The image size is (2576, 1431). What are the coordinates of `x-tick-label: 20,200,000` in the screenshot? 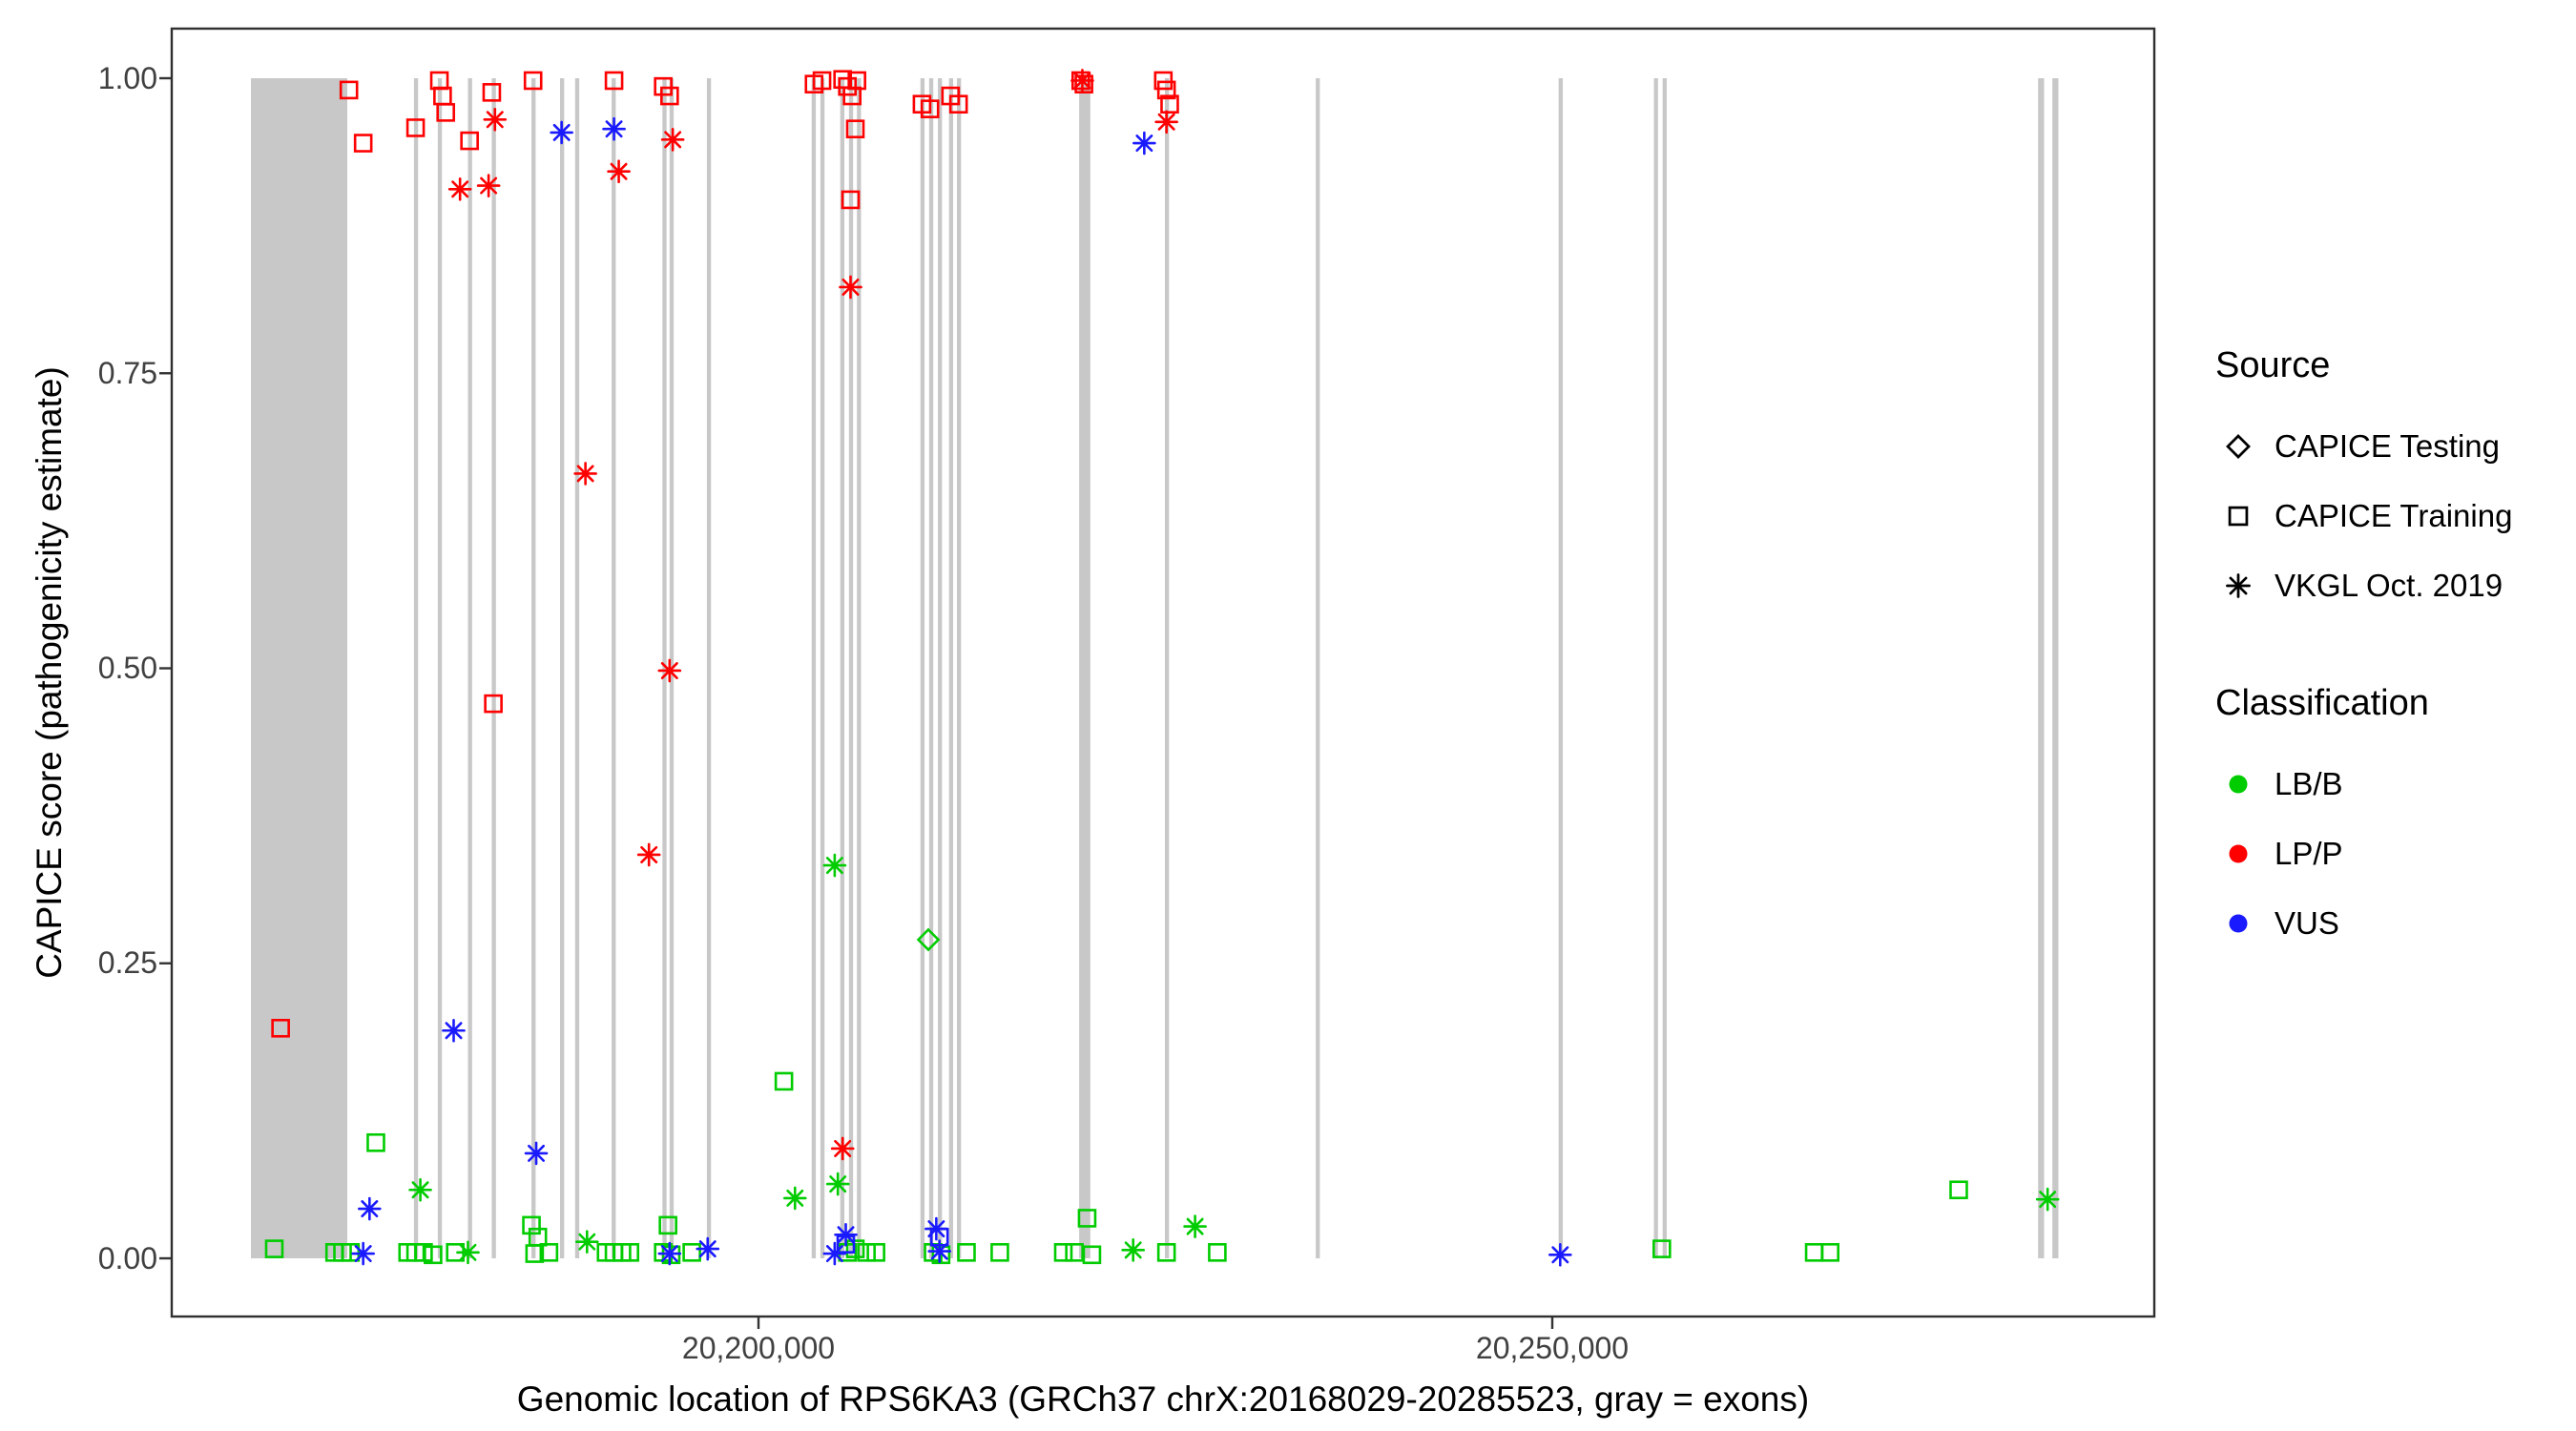 It's located at (758, 1348).